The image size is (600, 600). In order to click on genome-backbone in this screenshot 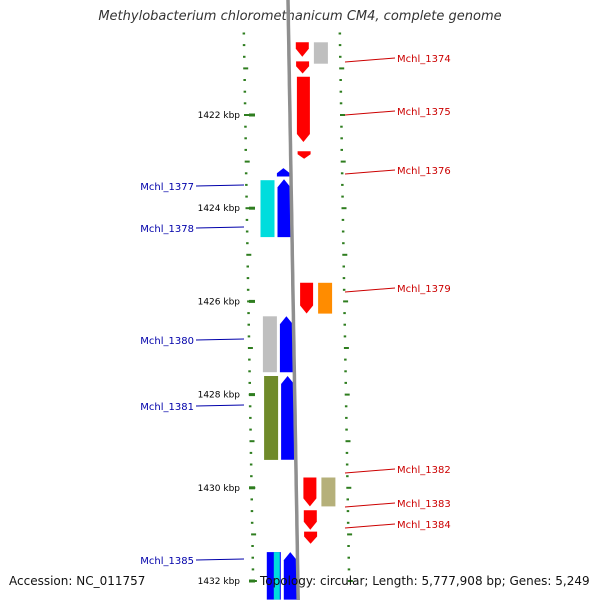, I will do `click(293, 300)`.